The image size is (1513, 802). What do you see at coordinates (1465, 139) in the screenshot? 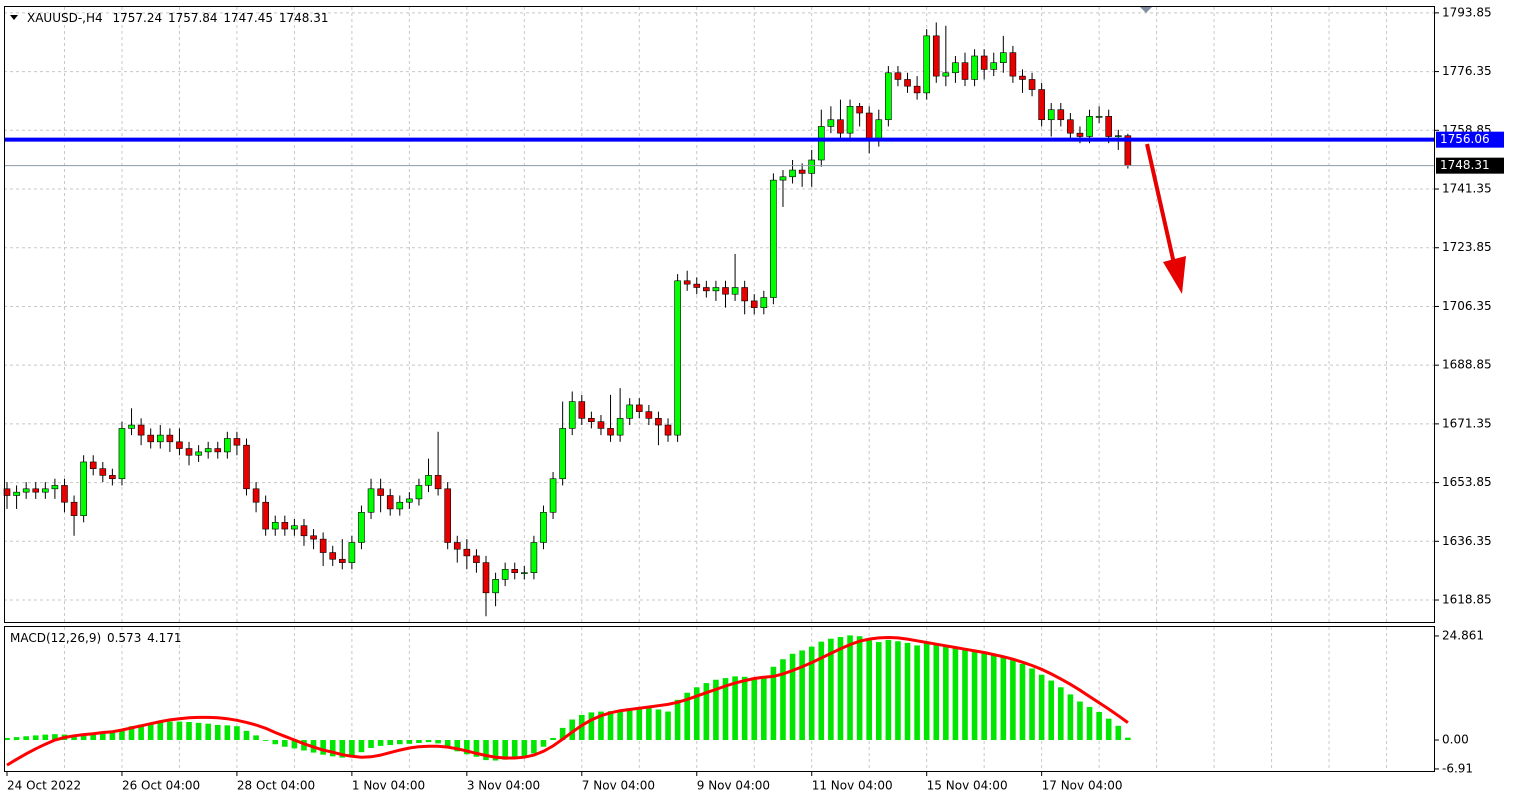
I see `level-label: 1756.06` at bounding box center [1465, 139].